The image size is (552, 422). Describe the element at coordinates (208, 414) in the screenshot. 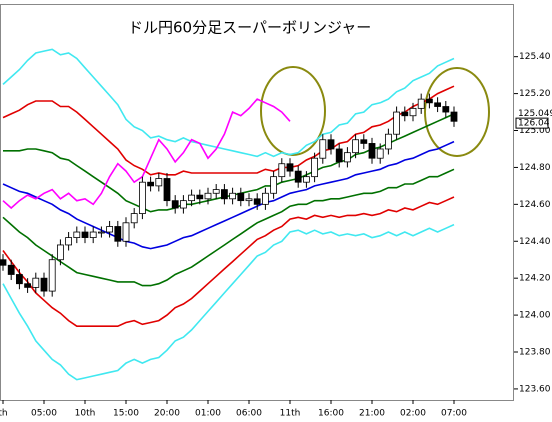

I see `x-tick-label: 01:00` at that location.